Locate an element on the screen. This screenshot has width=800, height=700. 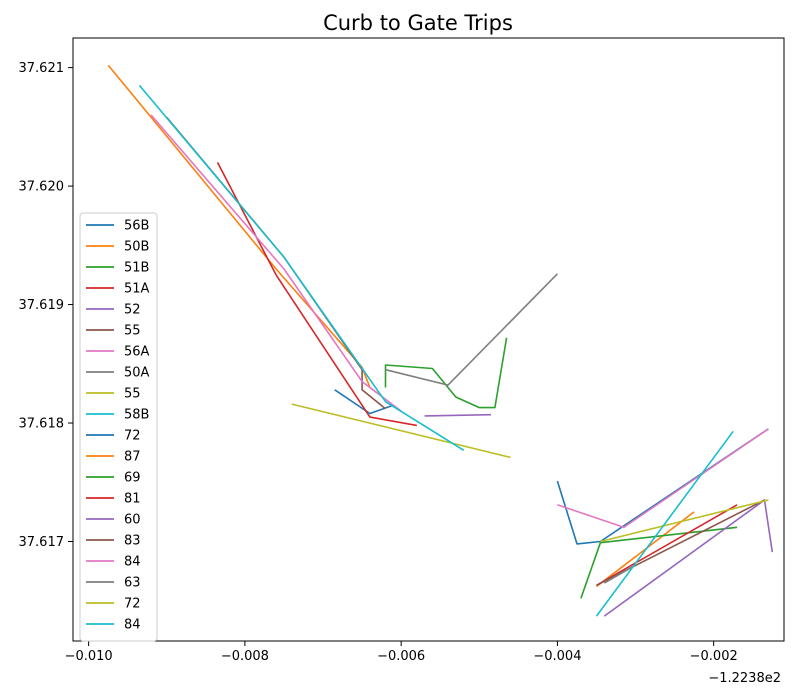
legend-label-15: 83 is located at coordinates (132, 541).